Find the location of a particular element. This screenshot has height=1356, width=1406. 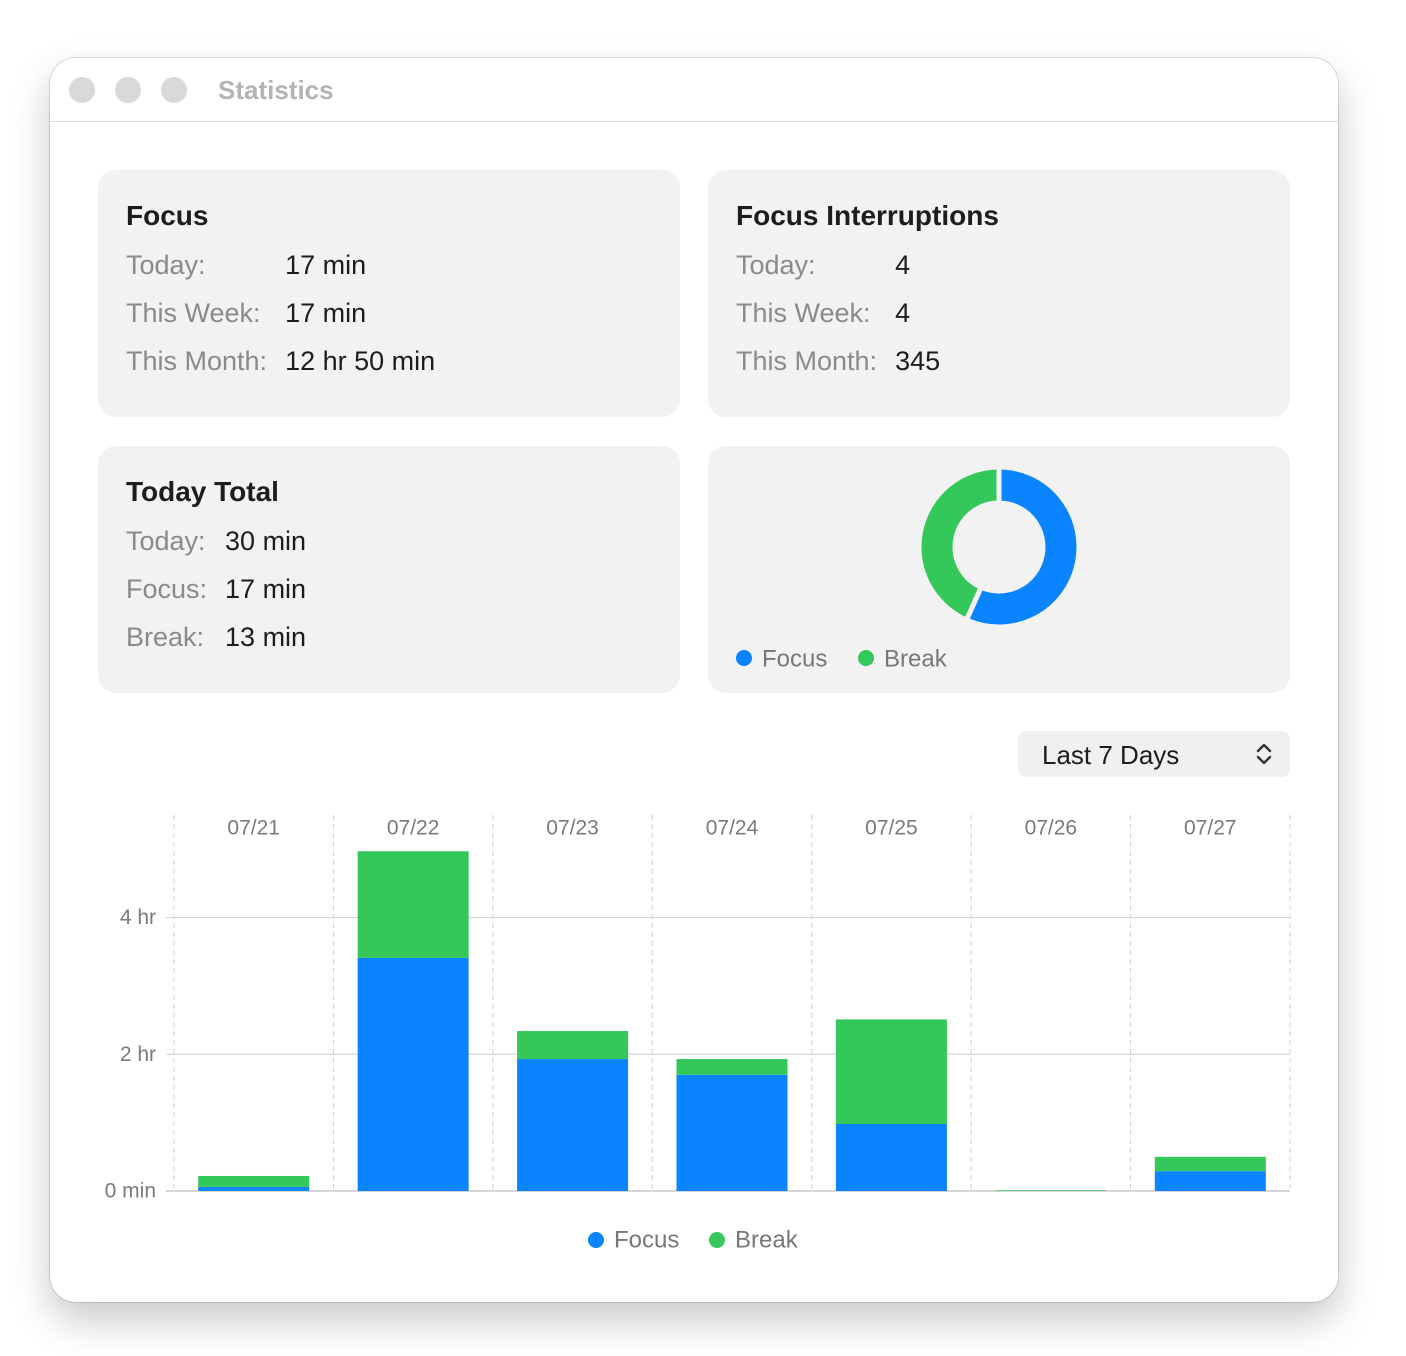

y-tick-label: 4 hr is located at coordinates (138, 917).